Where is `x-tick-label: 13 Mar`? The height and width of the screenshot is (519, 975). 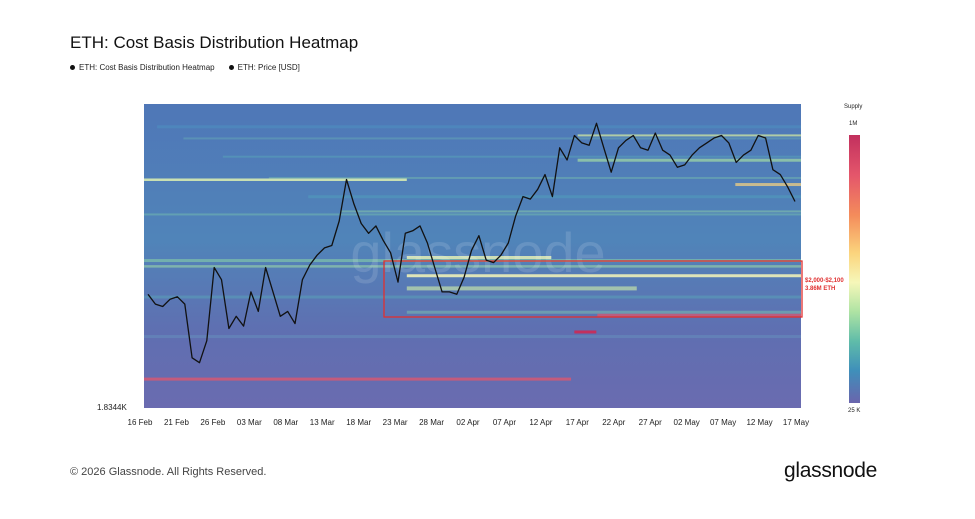
x-tick-label: 13 Mar is located at coordinates (322, 422).